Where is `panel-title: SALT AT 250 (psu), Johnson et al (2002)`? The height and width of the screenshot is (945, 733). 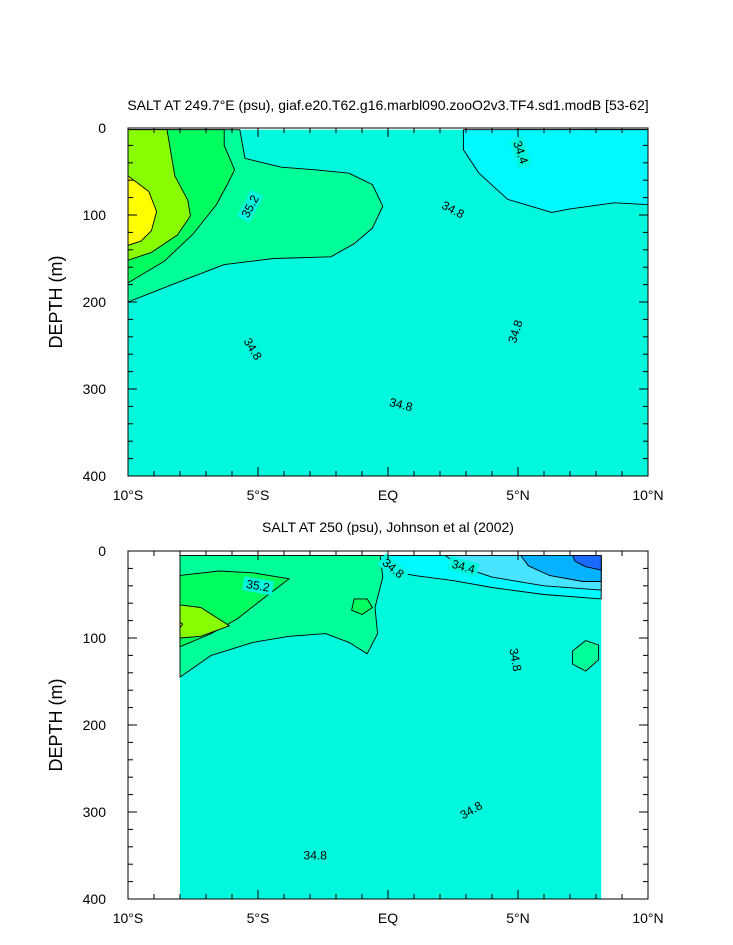 panel-title: SALT AT 250 (psu), Johnson et al (2002) is located at coordinates (388, 527).